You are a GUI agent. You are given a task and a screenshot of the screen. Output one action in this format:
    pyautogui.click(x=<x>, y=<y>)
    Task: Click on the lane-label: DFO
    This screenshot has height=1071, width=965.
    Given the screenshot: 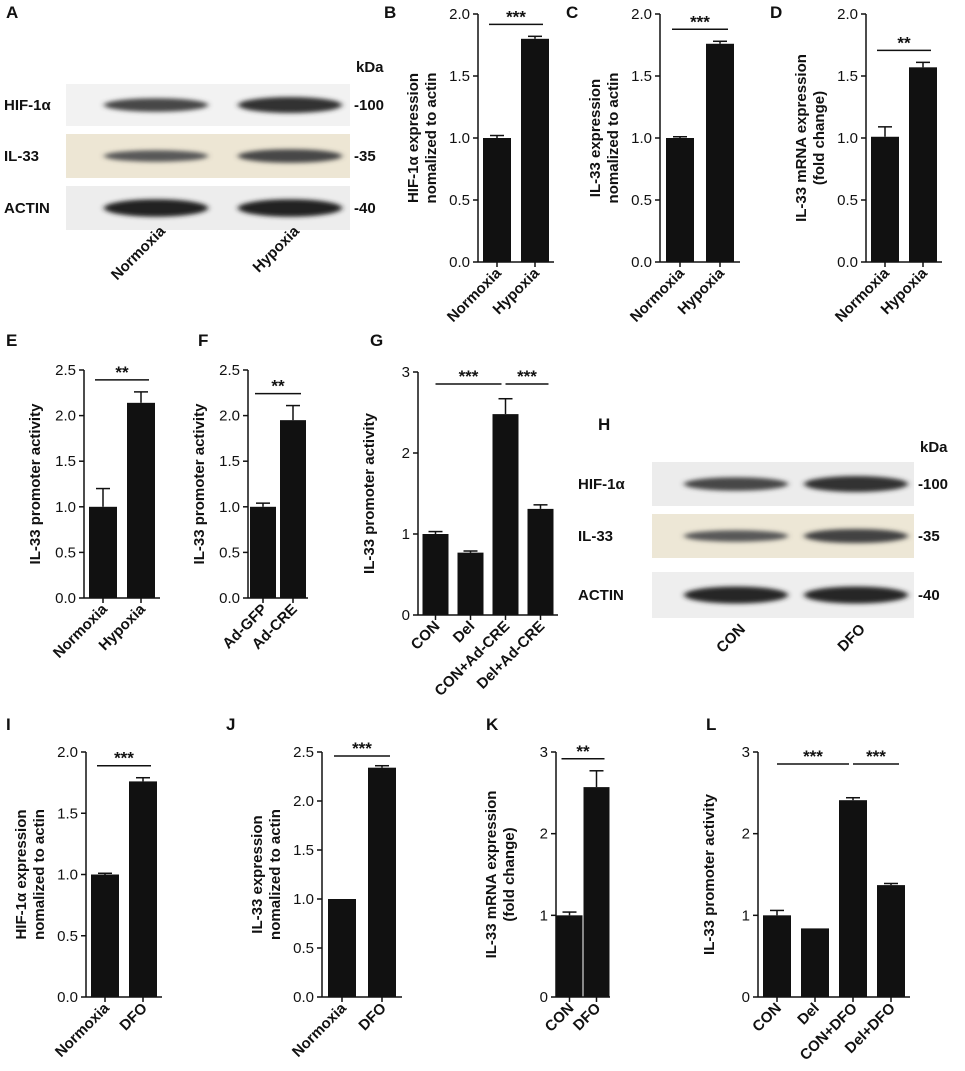 What is the action you would take?
    pyautogui.click(x=851, y=638)
    